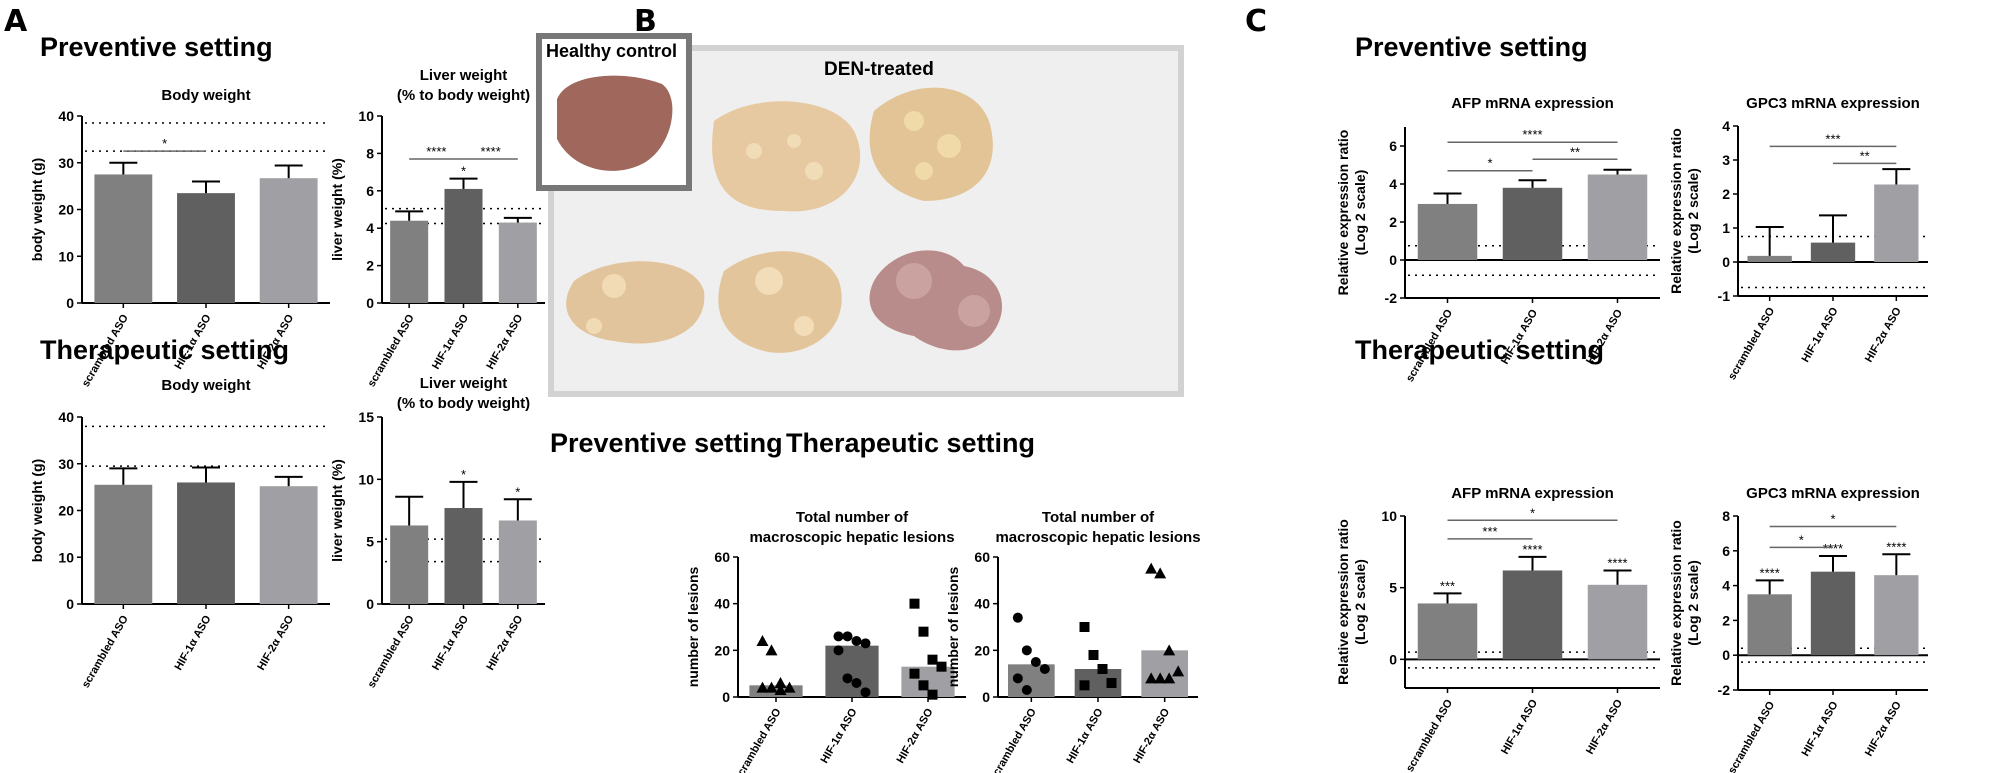 The width and height of the screenshot is (2000, 773). What do you see at coordinates (463, 403) in the screenshot?
I see `chart-title: (% to body weight)` at bounding box center [463, 403].